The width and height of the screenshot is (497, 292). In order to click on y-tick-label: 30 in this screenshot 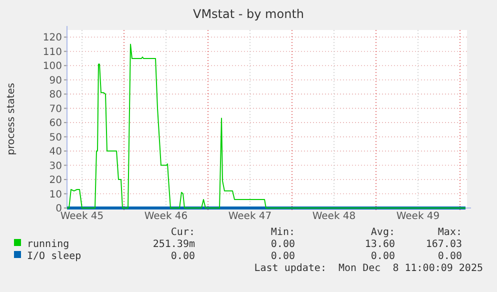, I will do `click(55, 166)`.